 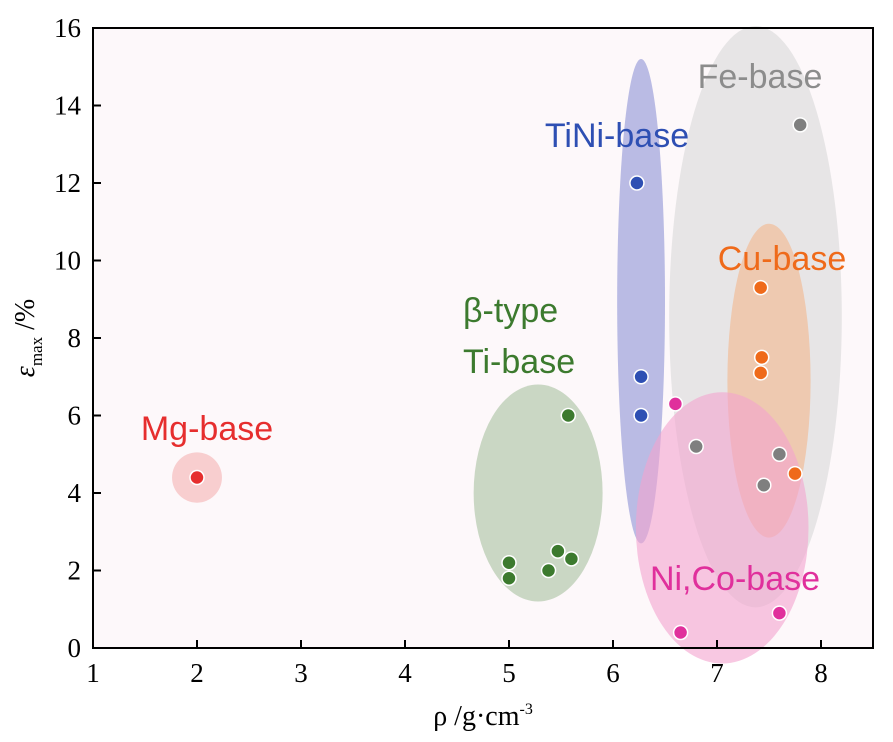 I want to click on y-tick-label: 0, so click(x=75, y=648).